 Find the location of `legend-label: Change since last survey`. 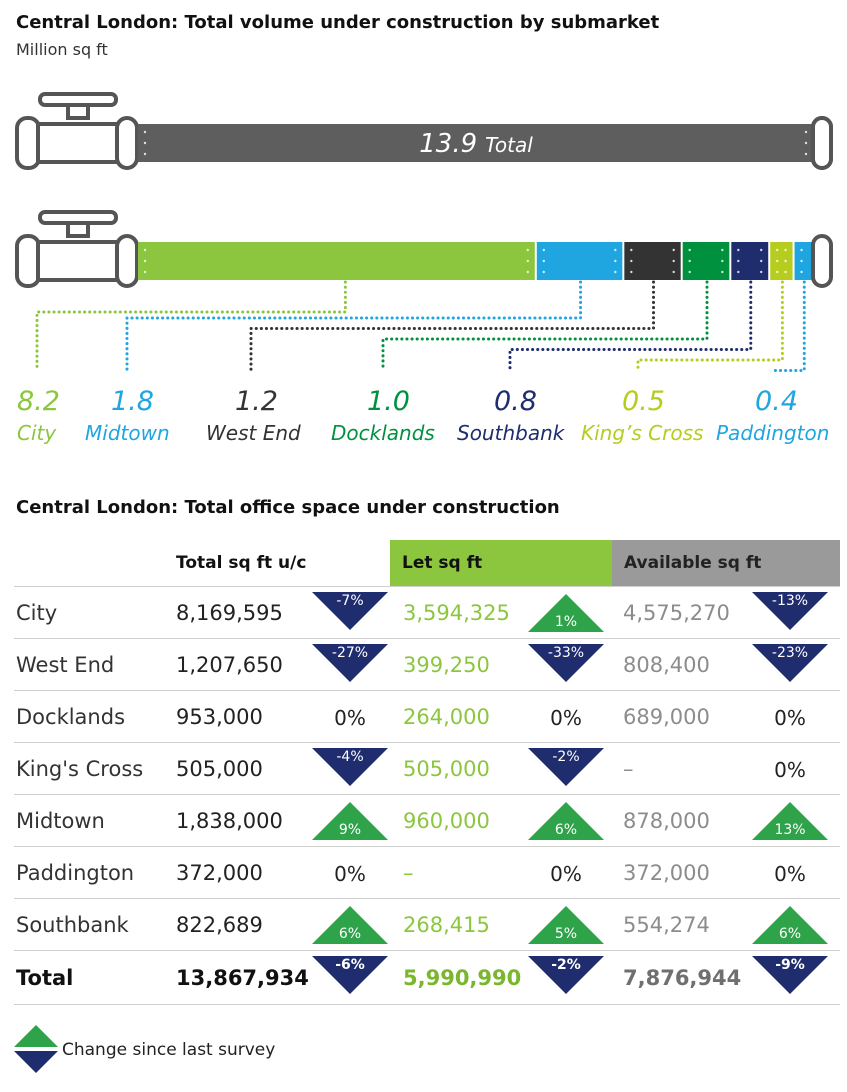

legend-label: Change since last survey is located at coordinates (169, 1050).